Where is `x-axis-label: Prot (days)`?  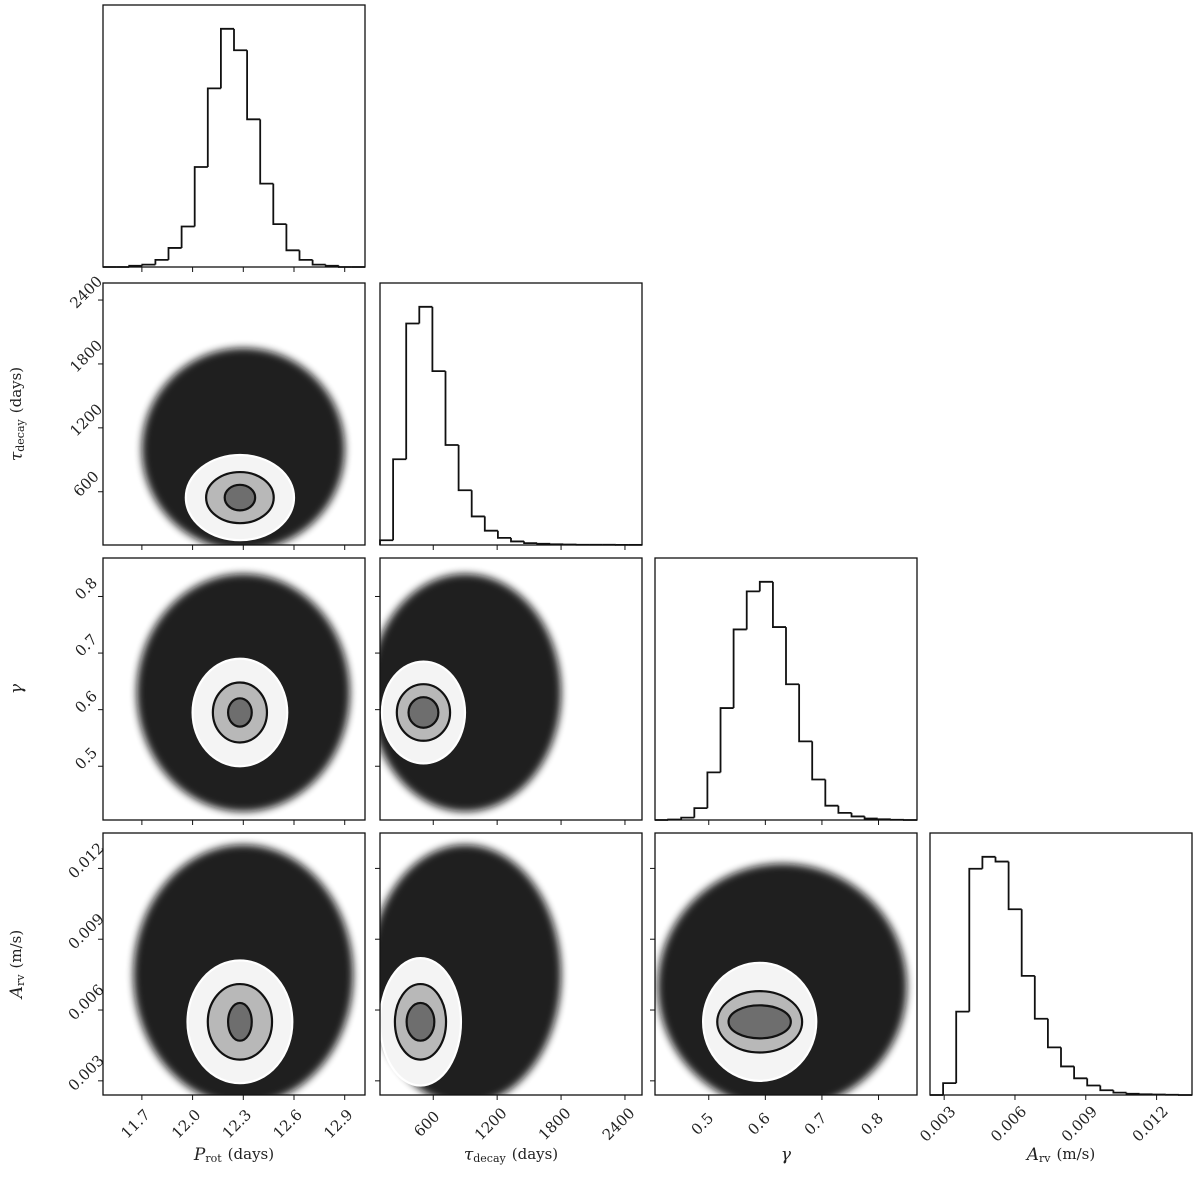
x-axis-label: Prot (days) is located at coordinates (233, 1155).